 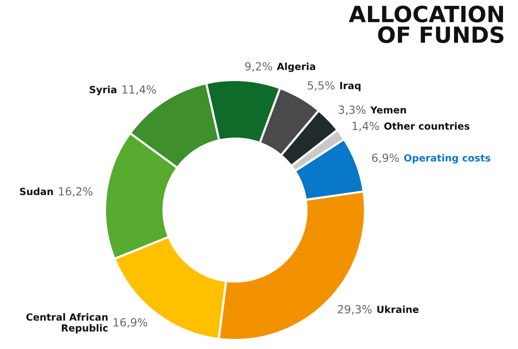 What do you see at coordinates (355, 310) in the screenshot?
I see `data-label: 29,3%` at bounding box center [355, 310].